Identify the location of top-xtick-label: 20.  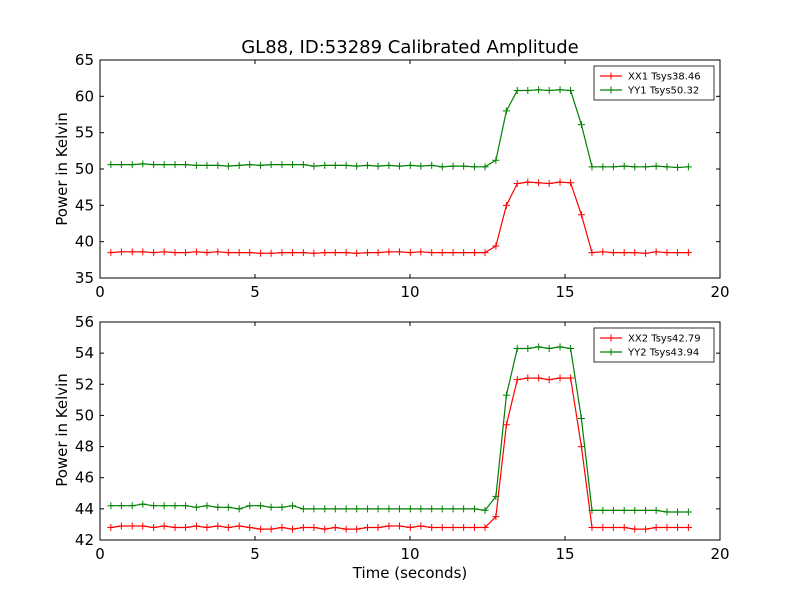
(719, 292).